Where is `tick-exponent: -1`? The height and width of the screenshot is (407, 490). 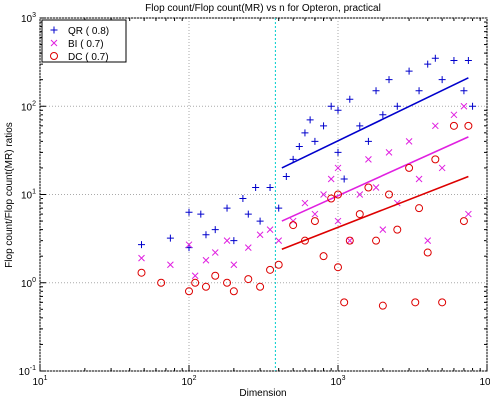 tick-exponent: -1 is located at coordinates (33, 368).